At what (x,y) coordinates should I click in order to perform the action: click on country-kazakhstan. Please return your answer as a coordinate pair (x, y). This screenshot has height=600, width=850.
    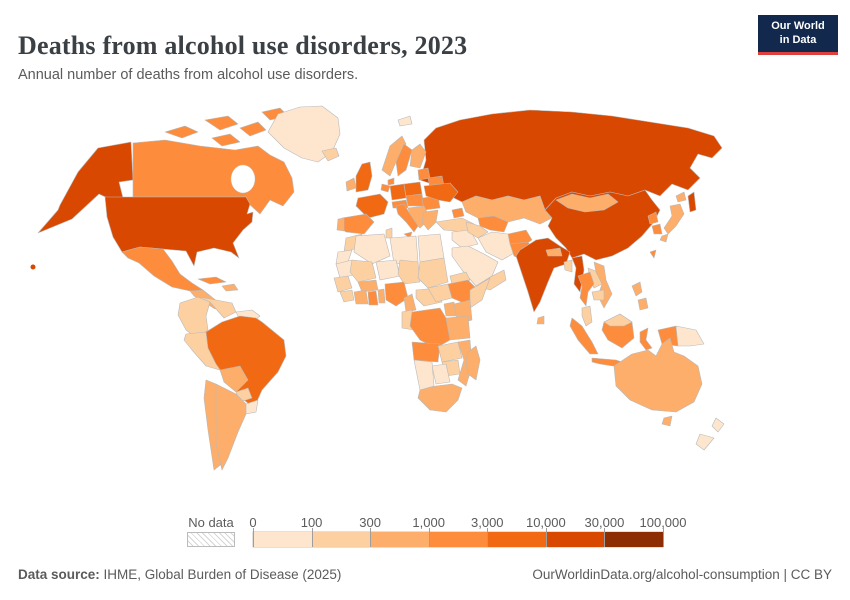
    Looking at the image, I should click on (507, 210).